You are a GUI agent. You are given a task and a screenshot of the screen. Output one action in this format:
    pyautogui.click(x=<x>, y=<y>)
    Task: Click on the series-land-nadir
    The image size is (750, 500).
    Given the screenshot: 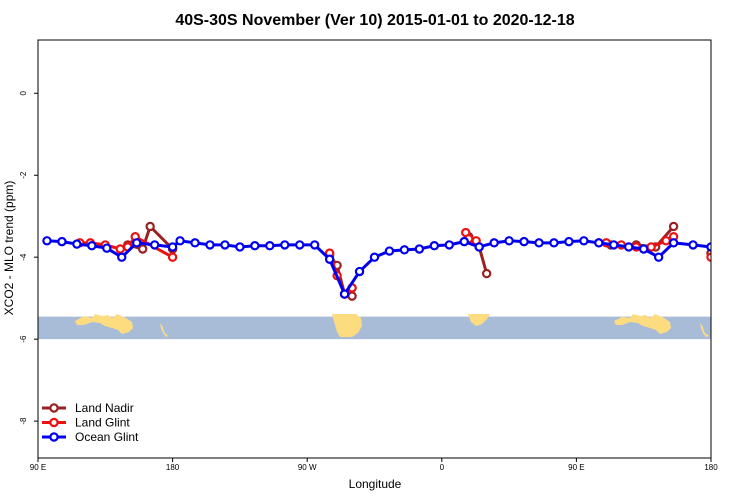 What is the action you would take?
    pyautogui.click(x=417, y=261)
    